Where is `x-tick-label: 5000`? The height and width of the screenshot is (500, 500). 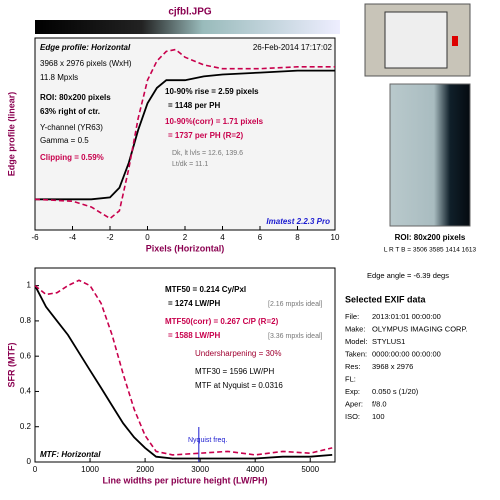
x-tick-label: 5000 is located at coordinates (310, 469).